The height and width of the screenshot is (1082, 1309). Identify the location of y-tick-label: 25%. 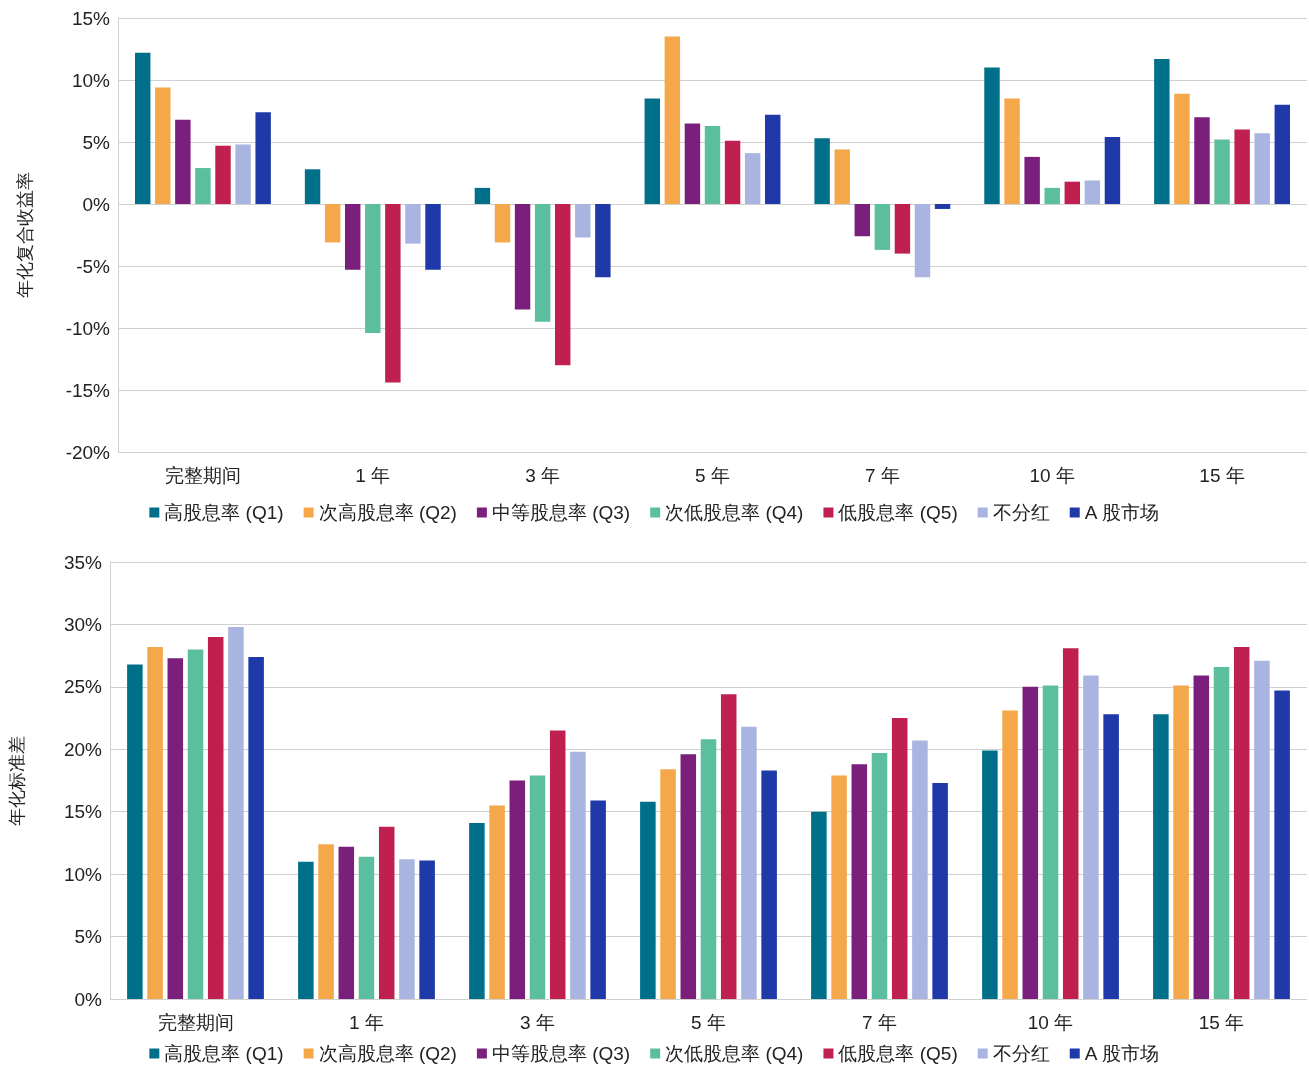
(83, 687).